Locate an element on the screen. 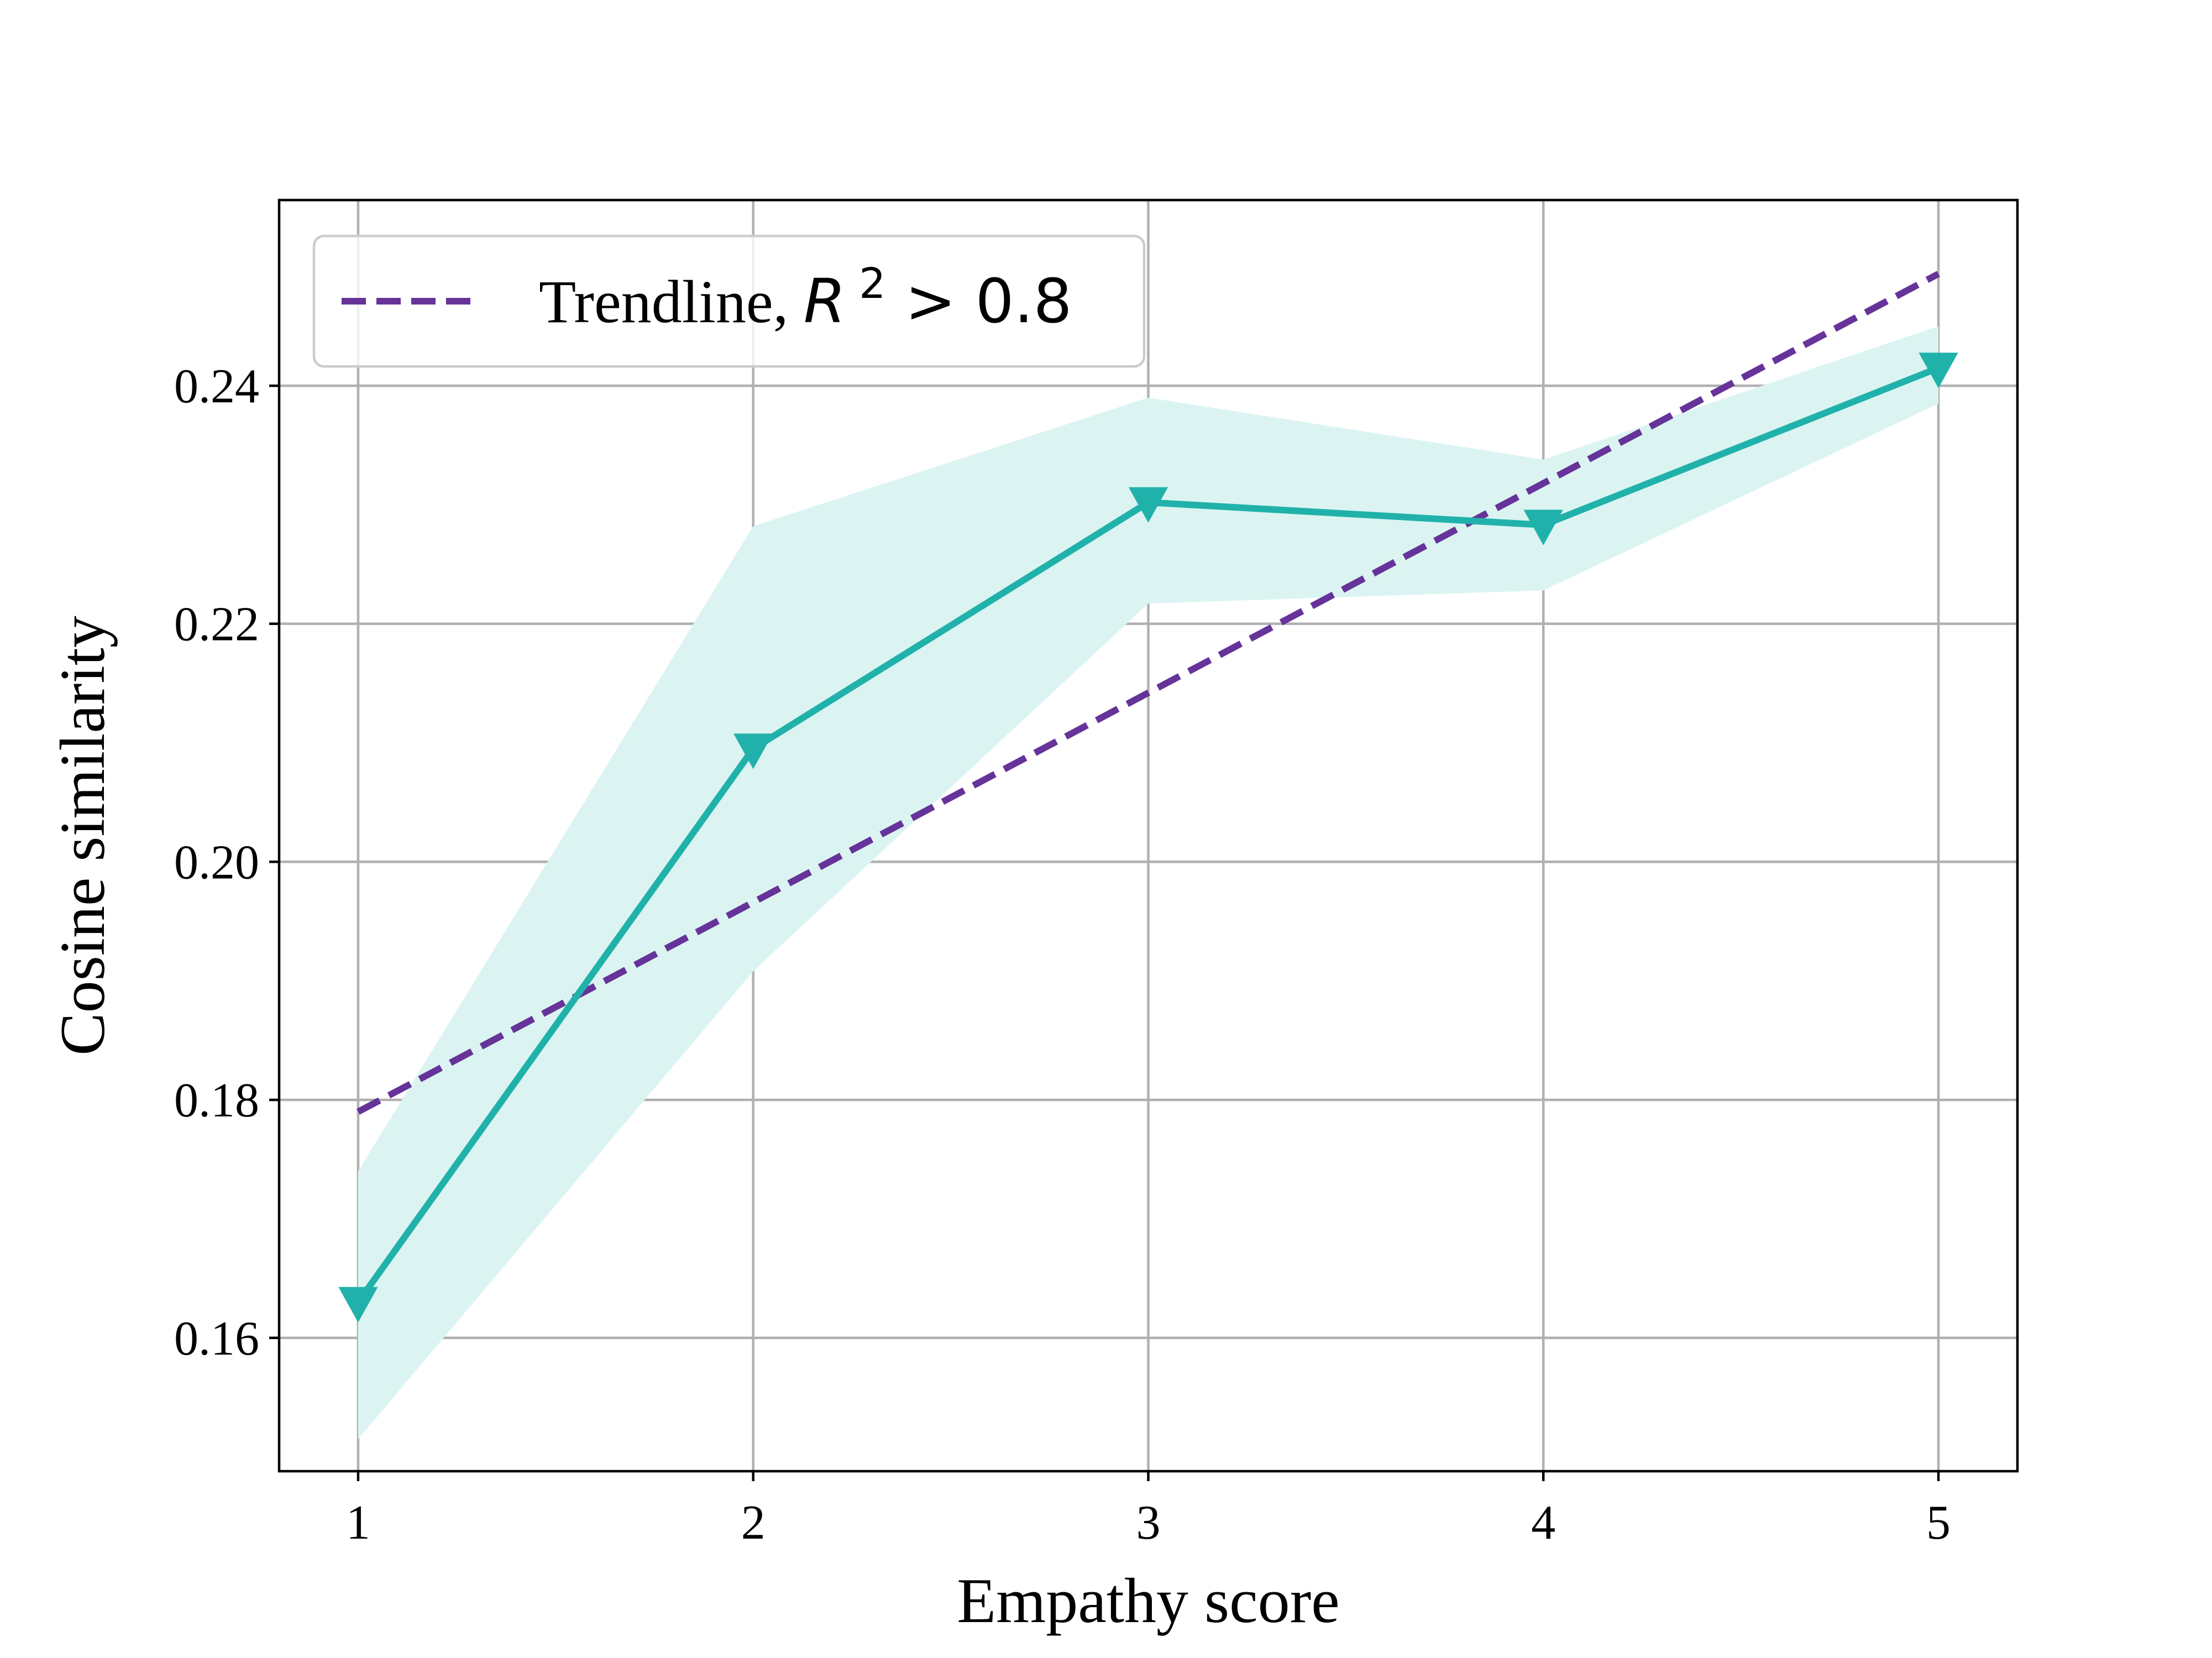  x-axis-label: Empathy score is located at coordinates (1148, 1601).